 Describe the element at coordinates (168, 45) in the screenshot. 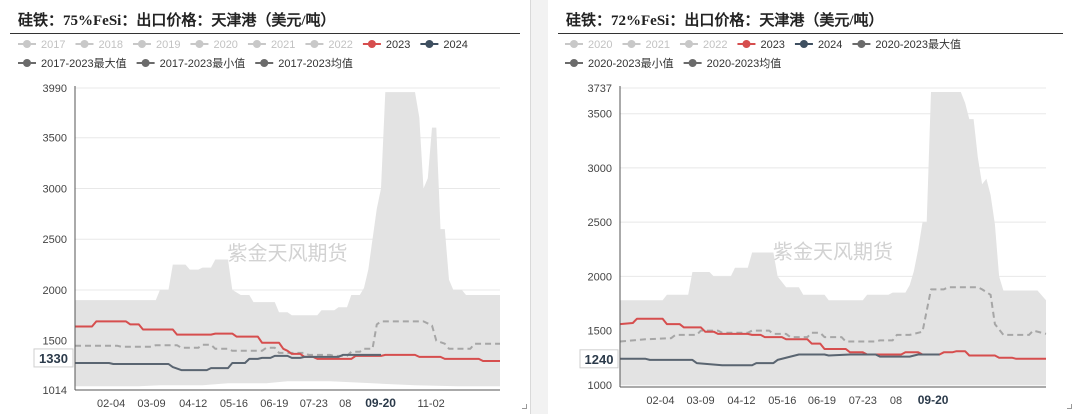

I see `legend-label: 2019` at that location.